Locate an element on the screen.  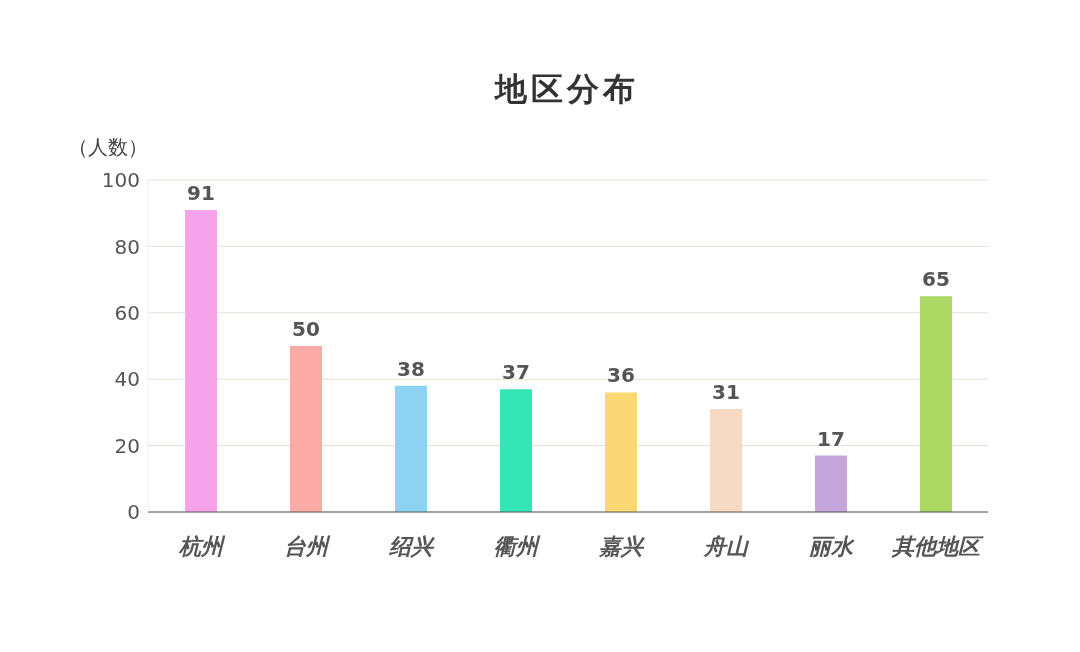
y-tick-label: 100 is located at coordinates (120, 180).